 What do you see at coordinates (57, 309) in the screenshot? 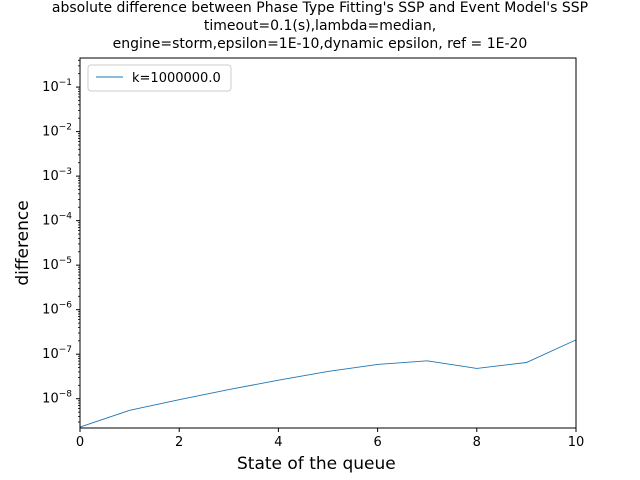
I see `y-tick-label: 10⁻⁶` at bounding box center [57, 309].